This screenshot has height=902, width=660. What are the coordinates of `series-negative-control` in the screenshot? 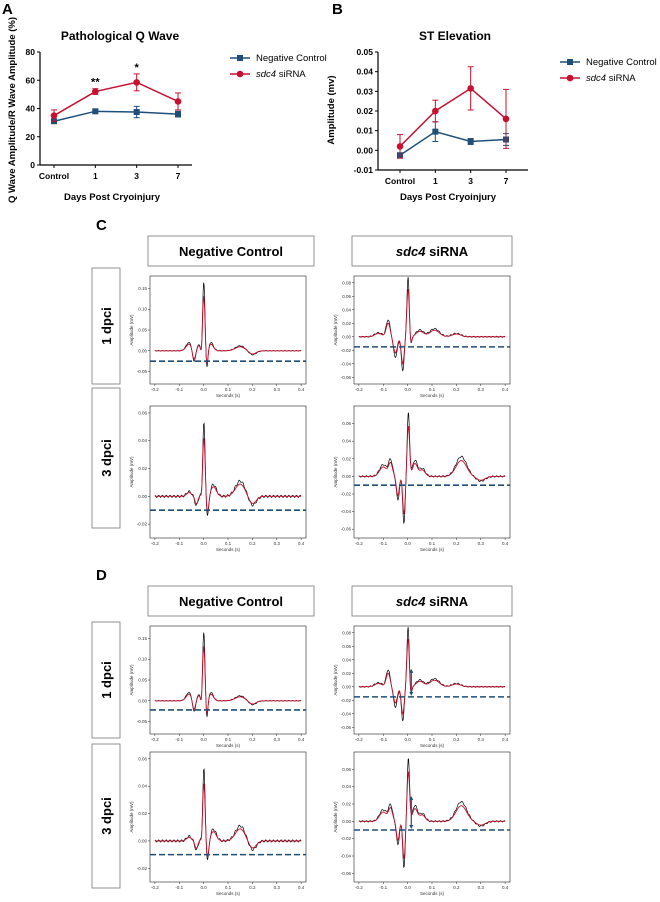 It's located at (453, 140).